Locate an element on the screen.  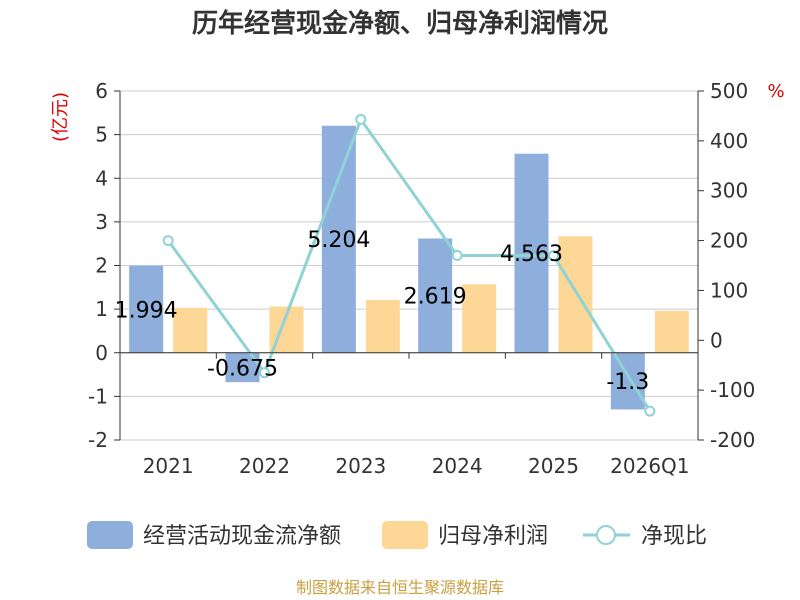
chart-title: 历年经营现金净额、归母净利润情况 is located at coordinates (400, 23).